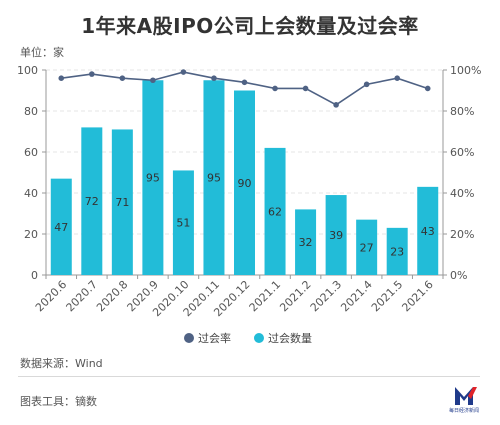  I want to click on logo-text: 每日经济新闻, so click(463, 411).